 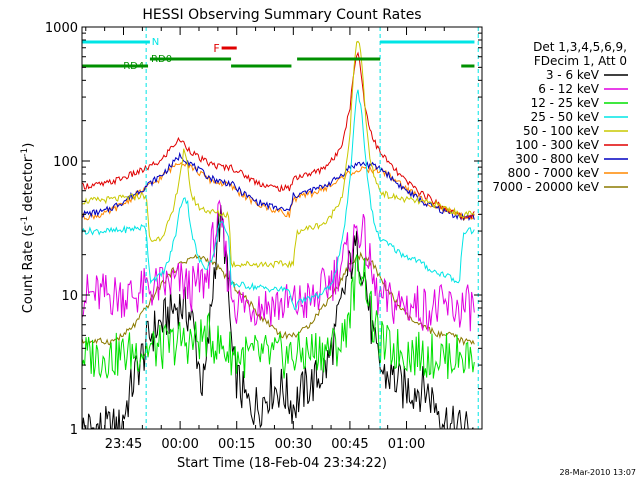 What do you see at coordinates (545, 187) in the screenshot?
I see `legend-entry-label: 7000 - 20000 keV` at bounding box center [545, 187].